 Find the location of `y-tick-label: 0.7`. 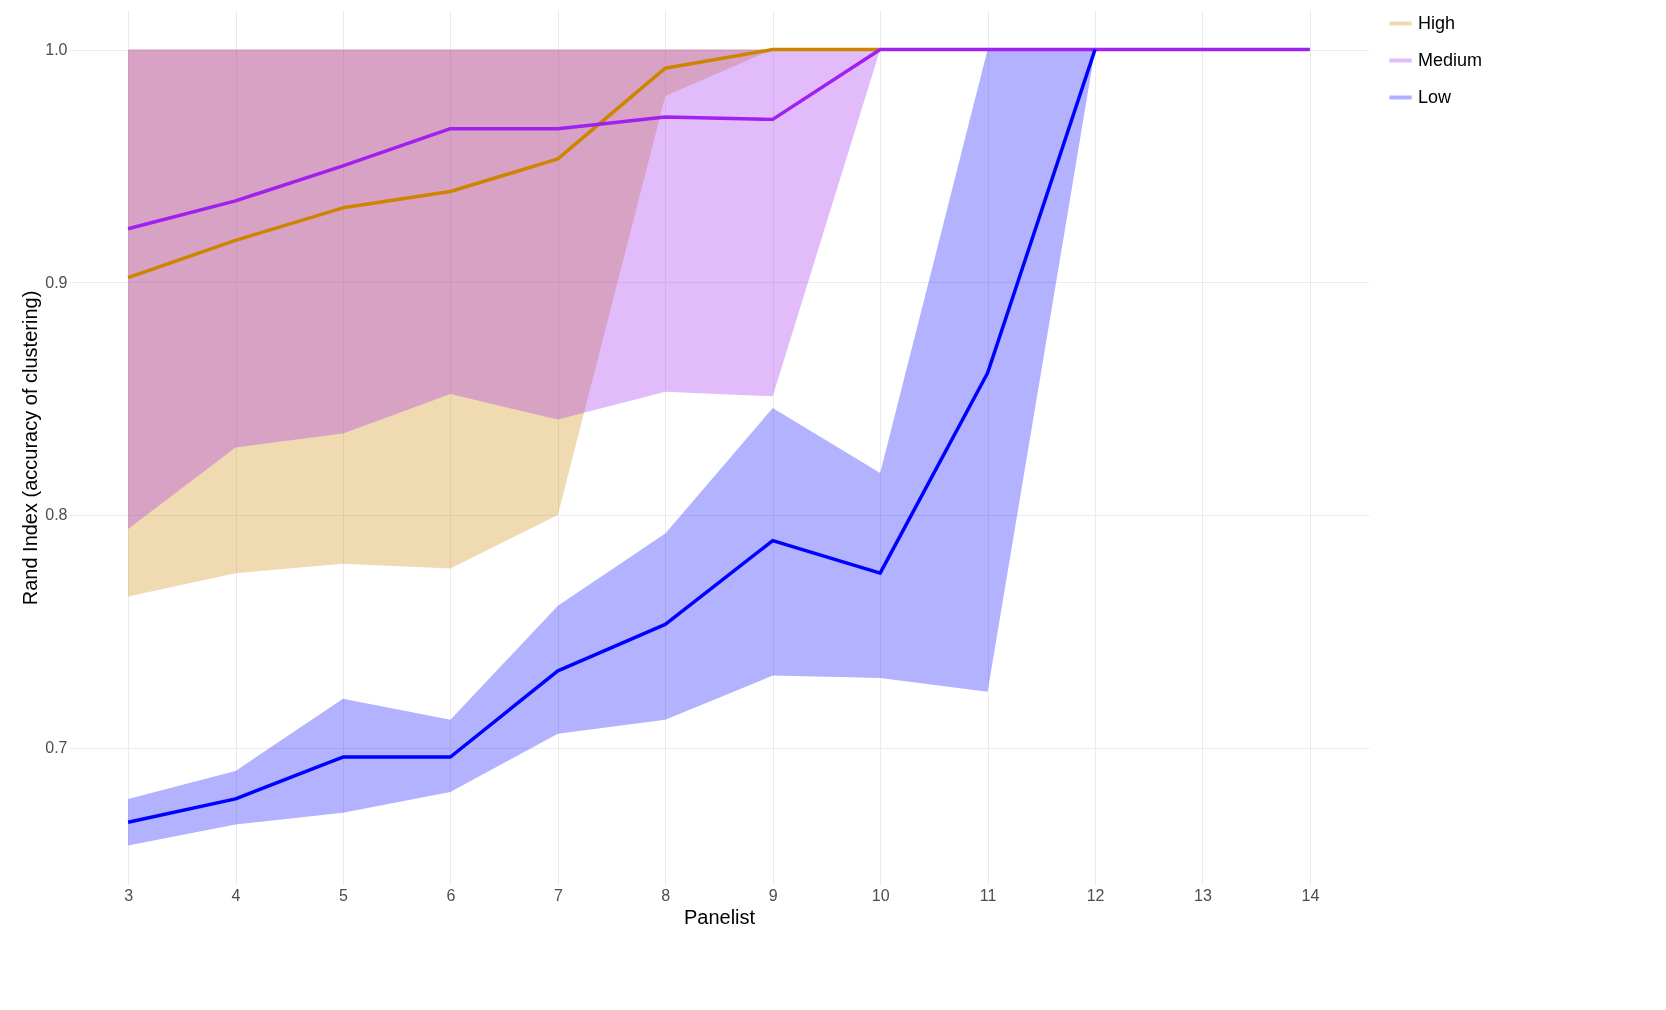

y-tick-label: 0.7 is located at coordinates (56, 748).